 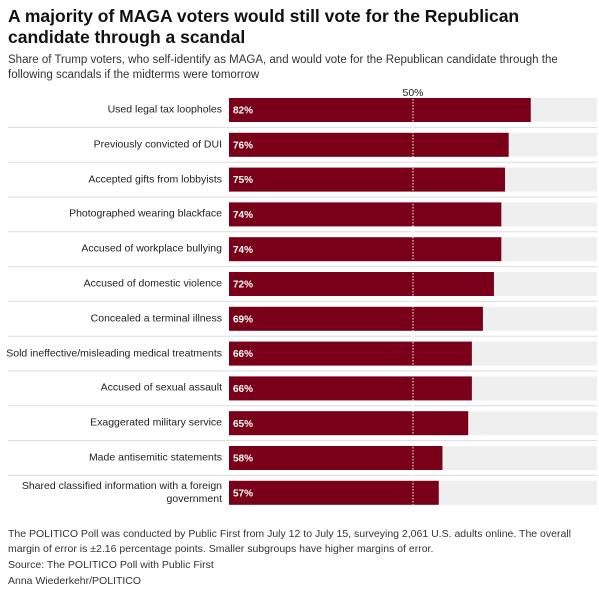 What do you see at coordinates (243, 145) in the screenshot?
I see `value-label: 76%` at bounding box center [243, 145].